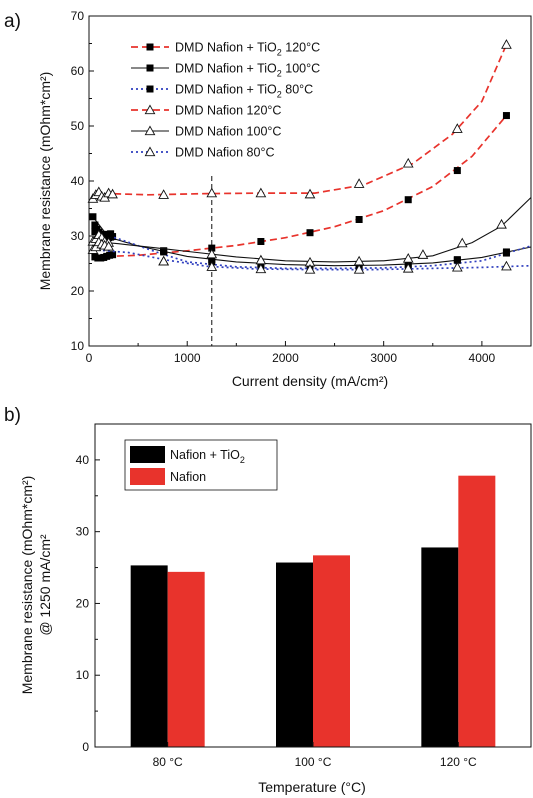 Image resolution: width=533 pixels, height=798 pixels. What do you see at coordinates (168, 762) in the screenshot?
I see `x-tick-label: 80 °C` at bounding box center [168, 762].